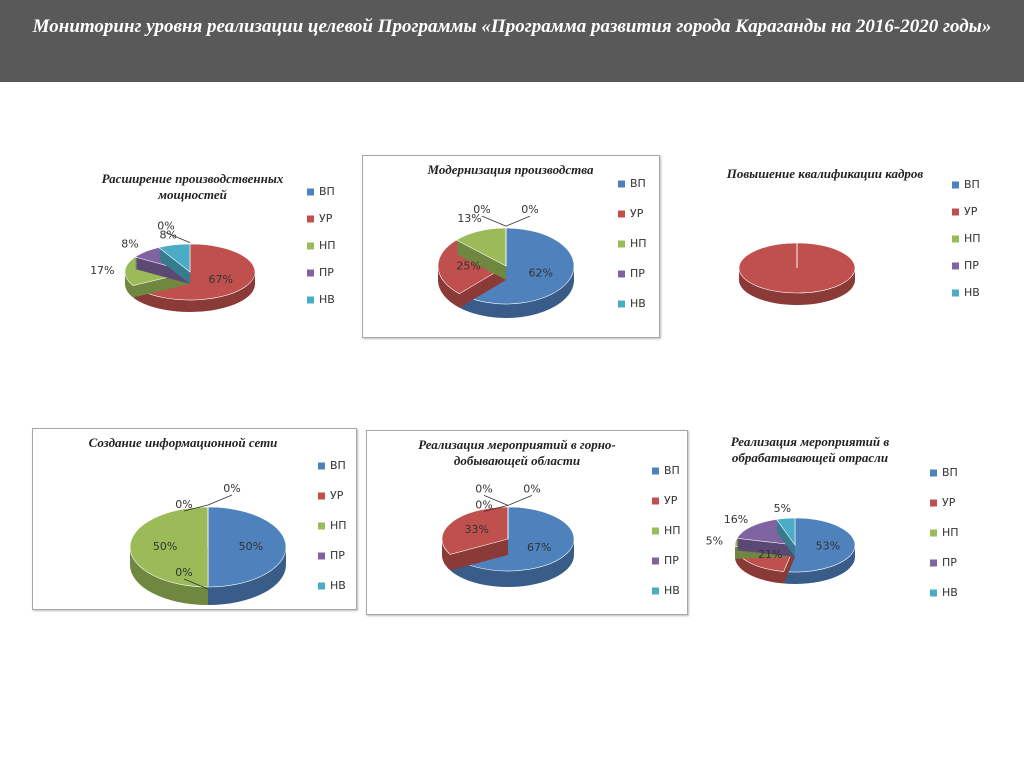 The height and width of the screenshot is (767, 1024). Describe the element at coordinates (825, 173) in the screenshot. I see `chart-title: Повышение квалификации кадров` at that location.